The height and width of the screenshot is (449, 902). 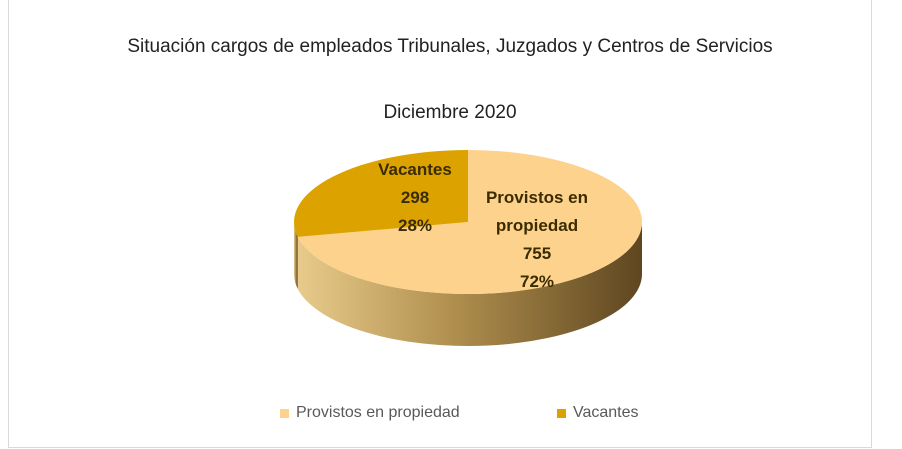 I want to click on legend-entry: Vacantes, so click(x=598, y=413).